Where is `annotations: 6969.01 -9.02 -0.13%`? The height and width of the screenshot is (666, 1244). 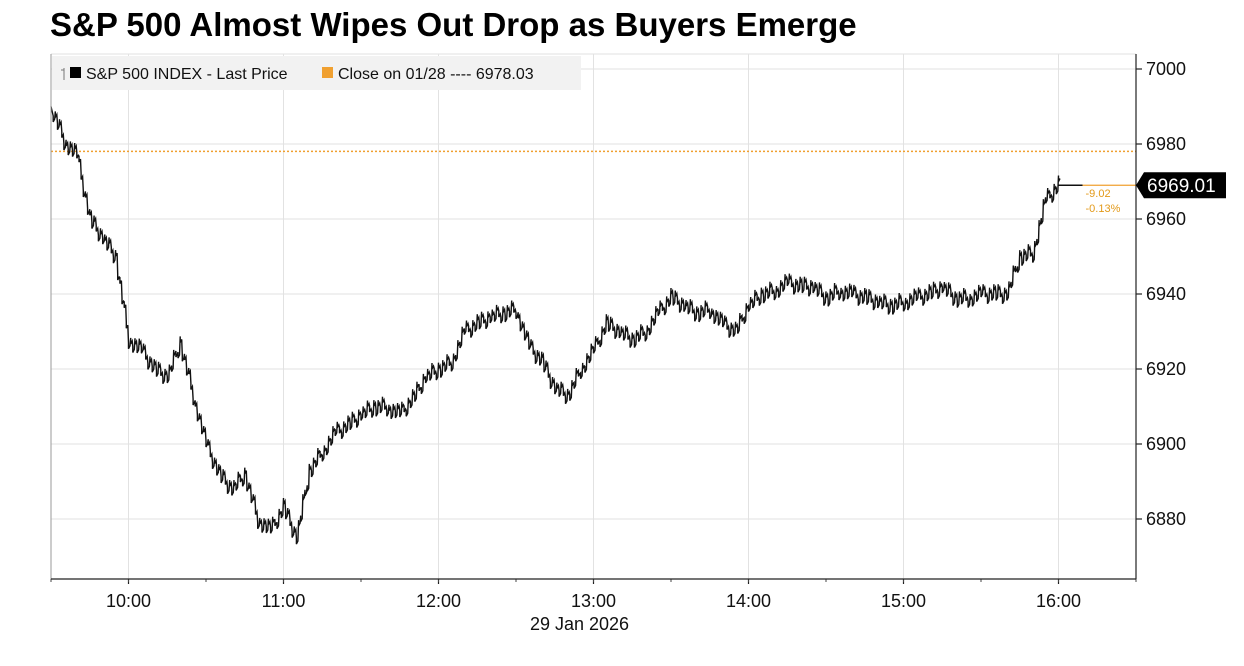 annotations: 6969.01 -9.02 -0.13% is located at coordinates (1156, 193).